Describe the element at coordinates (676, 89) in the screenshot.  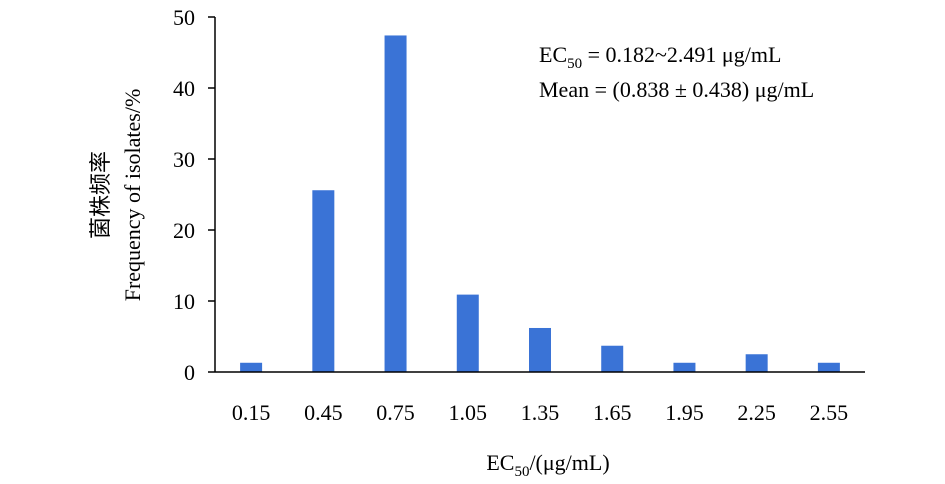
I see `mean-annotation: Mean = (0.838 ± 0.438) μg/mL` at that location.